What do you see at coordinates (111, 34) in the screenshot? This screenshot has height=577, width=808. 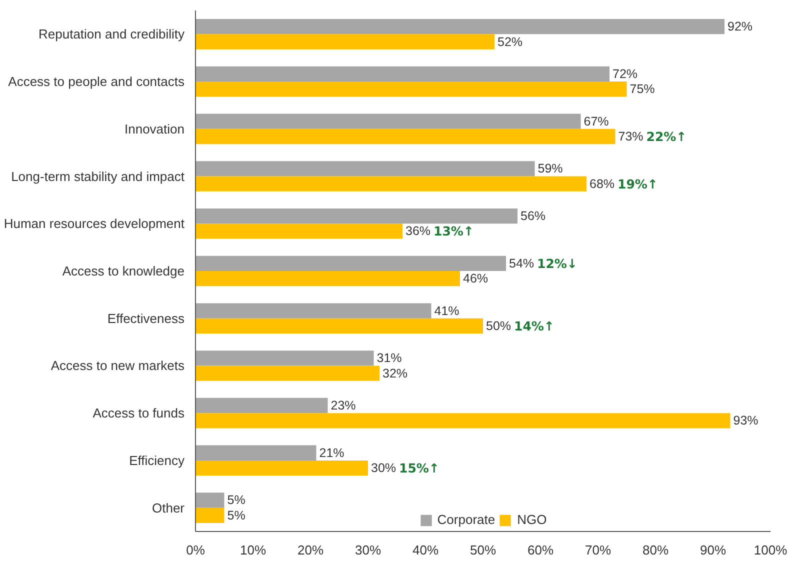 I see `y-tick-label: Reputation and credibility` at bounding box center [111, 34].